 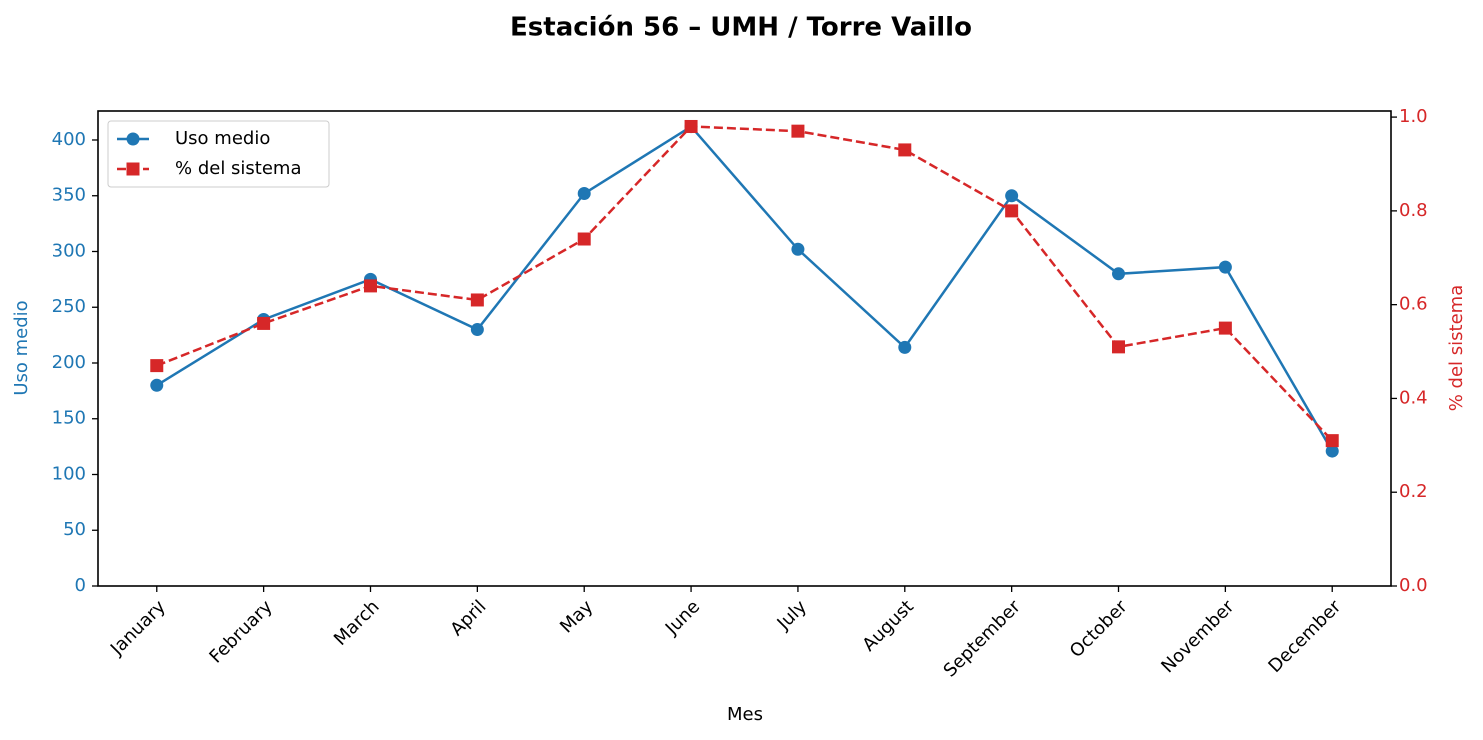 I want to click on x-tick-label: August, so click(x=887, y=625).